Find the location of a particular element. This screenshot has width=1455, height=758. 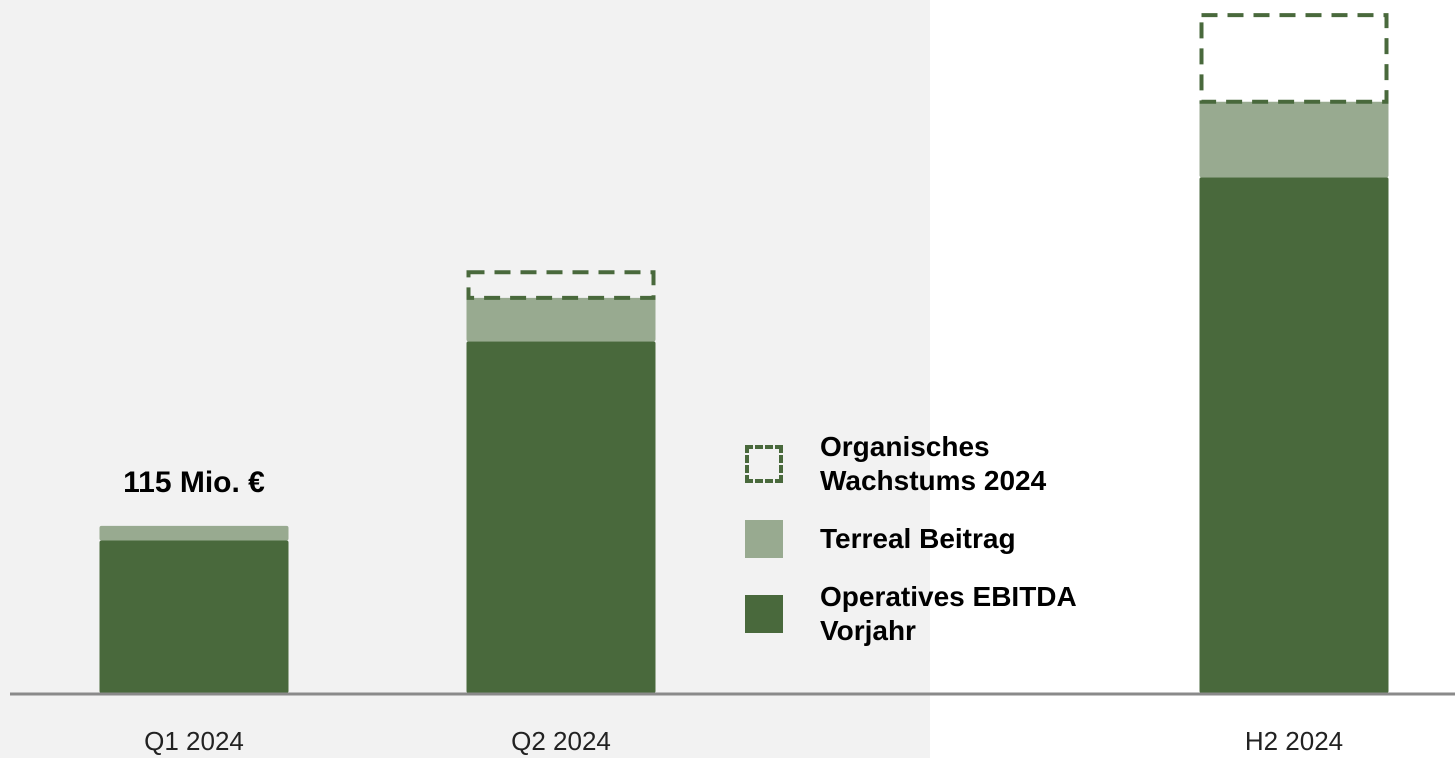

legend-label: Terreal Beitrag is located at coordinates (918, 538).